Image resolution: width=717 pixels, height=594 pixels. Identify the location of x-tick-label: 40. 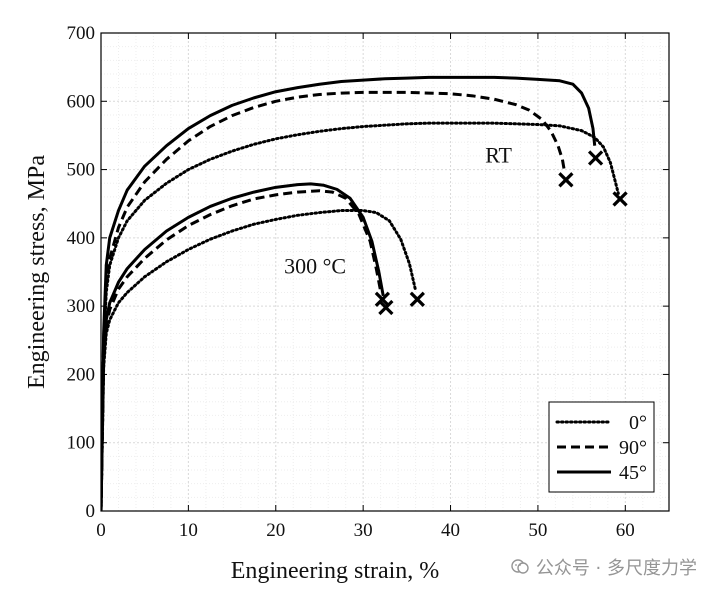
(450, 530).